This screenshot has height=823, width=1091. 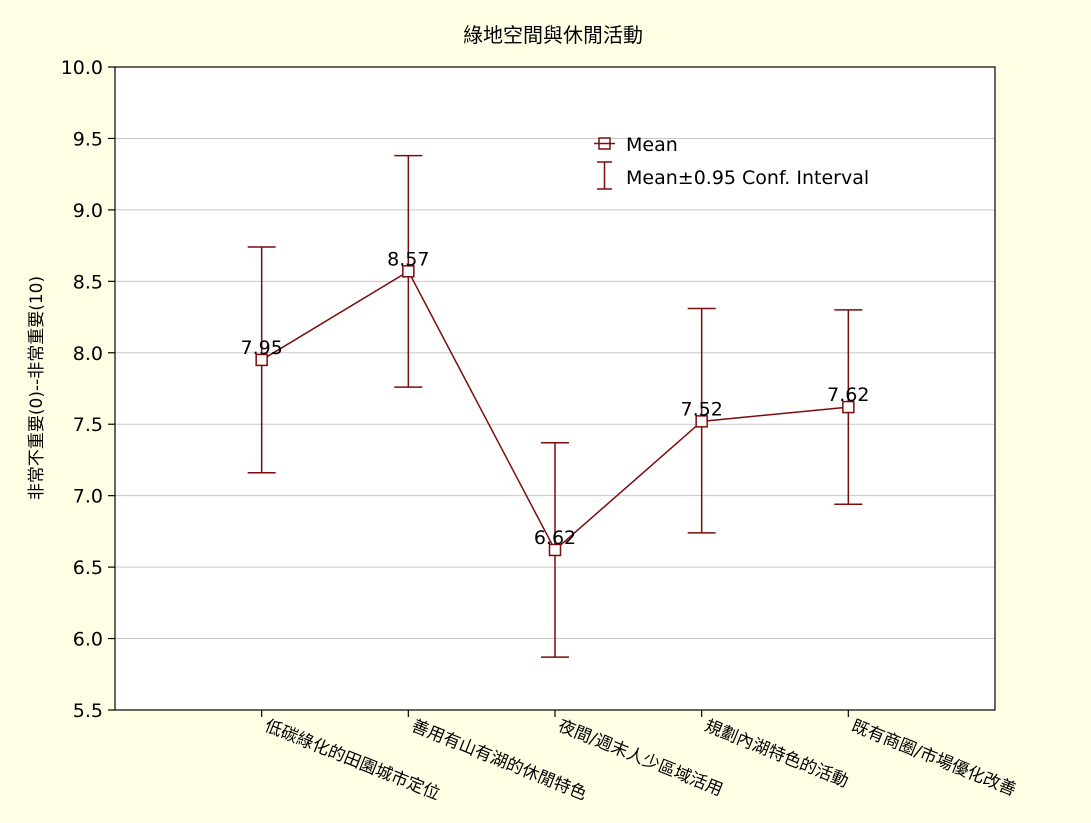 I want to click on y-tick-label: 8.5, so click(x=88, y=282).